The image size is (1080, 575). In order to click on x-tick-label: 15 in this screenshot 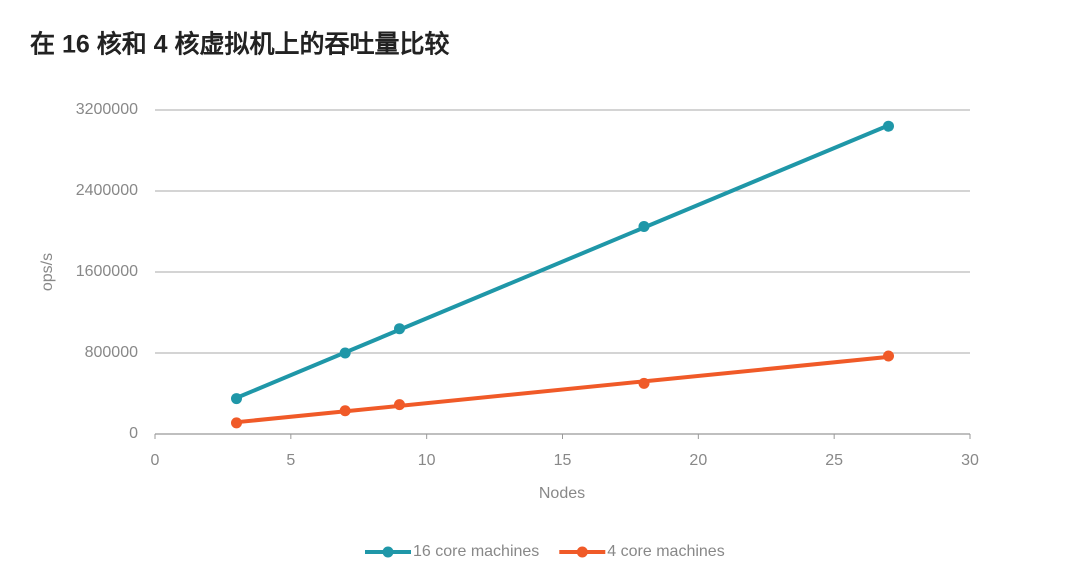, I will do `click(563, 460)`.